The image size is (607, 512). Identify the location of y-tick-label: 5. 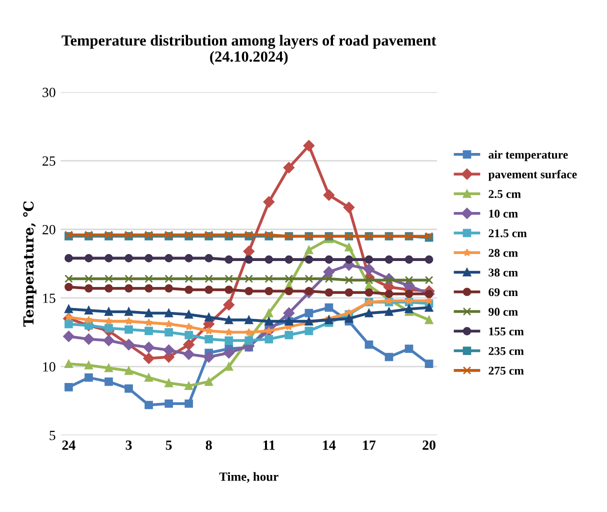
(53, 435).